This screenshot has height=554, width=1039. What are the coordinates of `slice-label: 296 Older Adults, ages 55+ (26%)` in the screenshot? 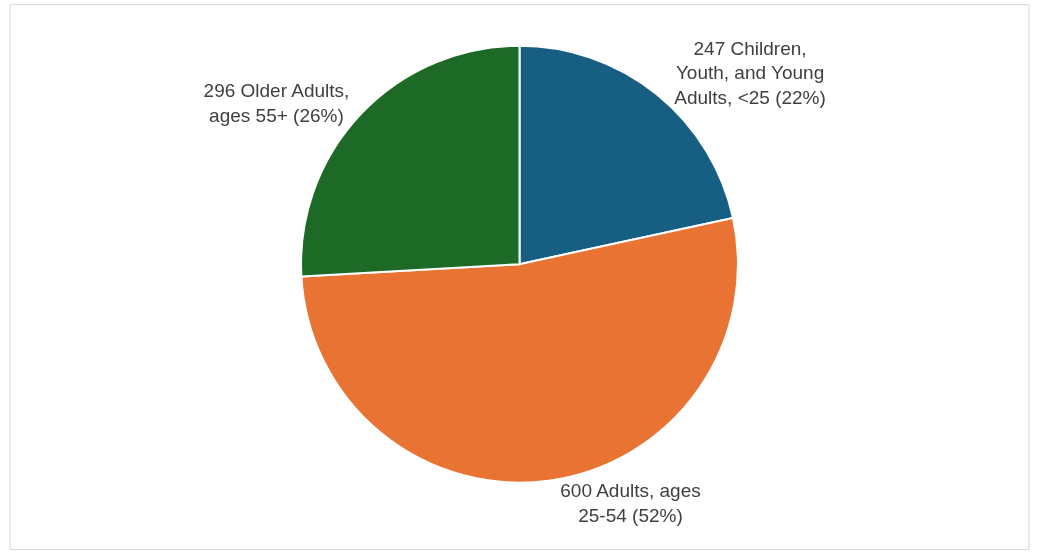 It's located at (276, 103).